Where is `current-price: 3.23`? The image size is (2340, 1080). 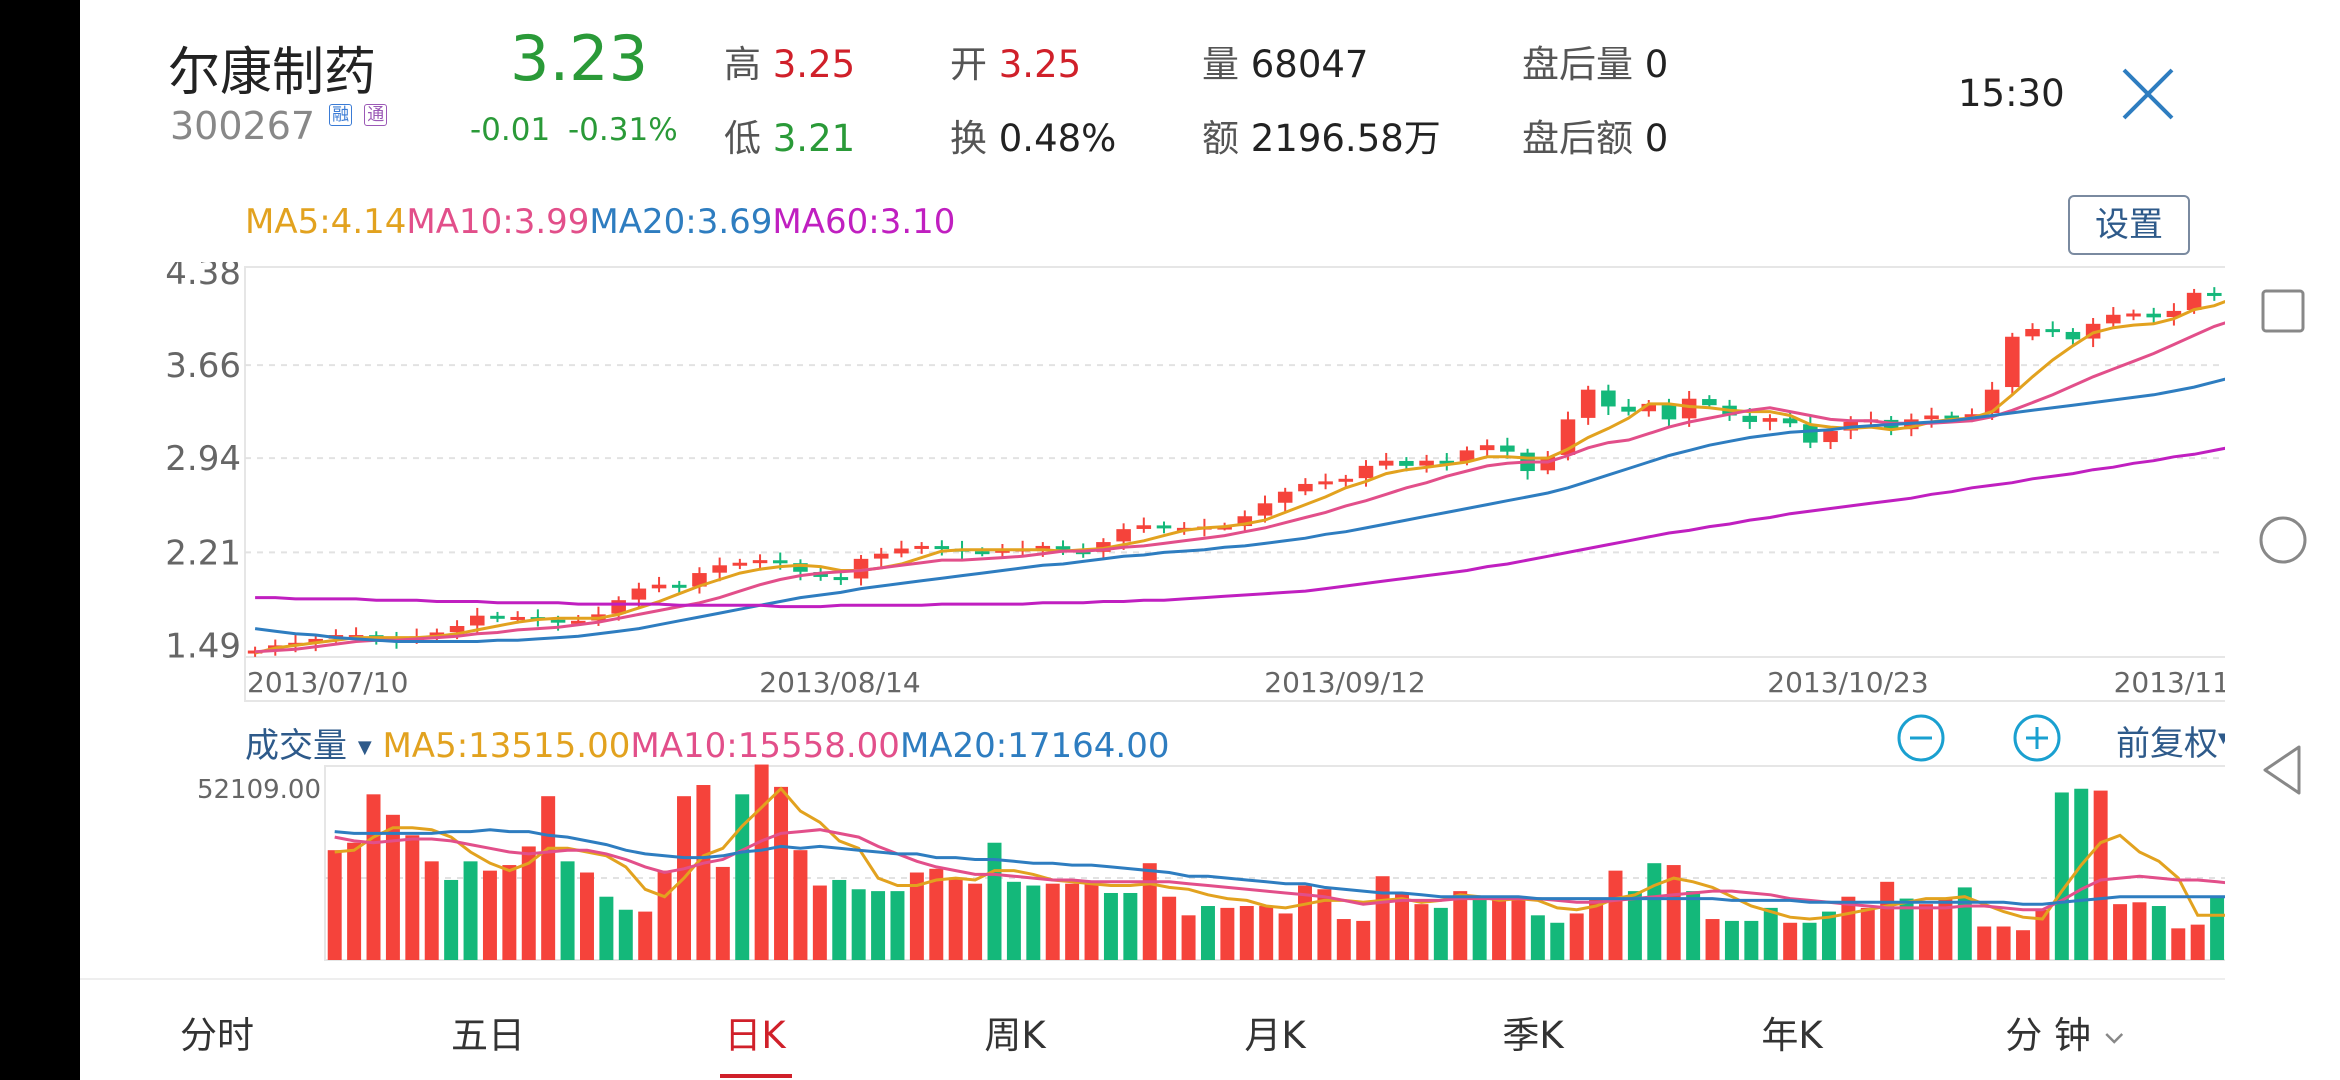
current-price: 3.23 is located at coordinates (579, 58).